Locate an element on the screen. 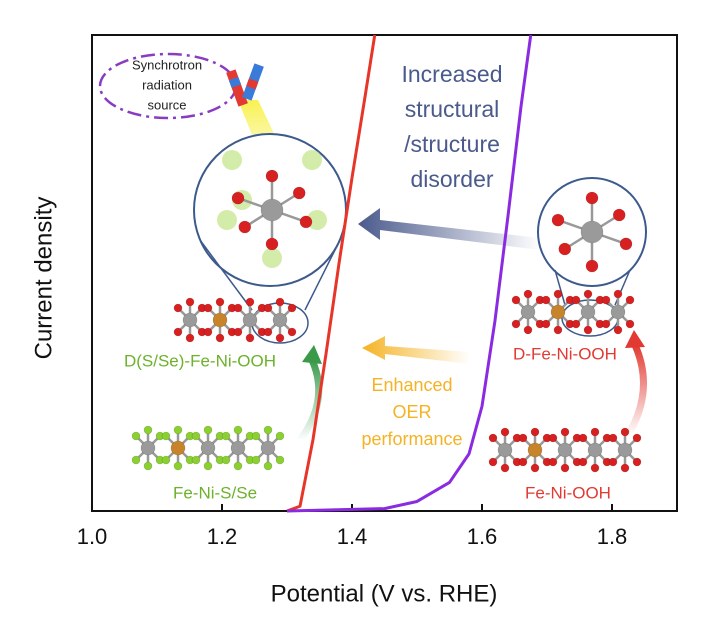 The width and height of the screenshot is (726, 634). annotation: performance is located at coordinates (411, 439).